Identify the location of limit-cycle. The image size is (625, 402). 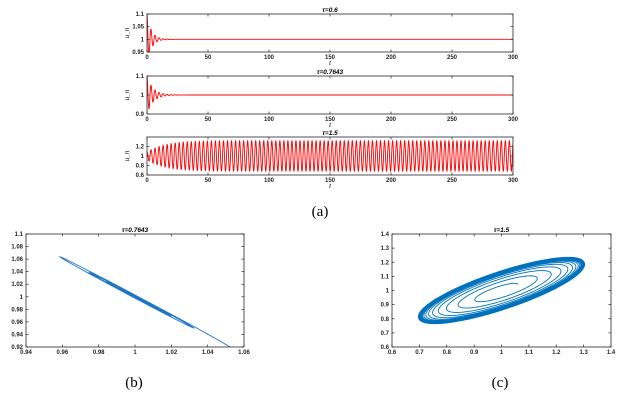
(501, 290).